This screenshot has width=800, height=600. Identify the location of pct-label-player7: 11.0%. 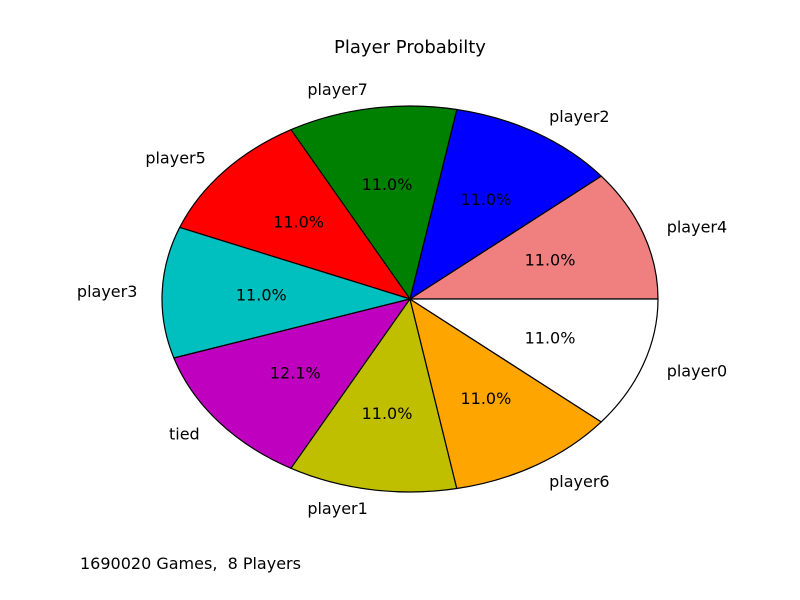
(387, 184).